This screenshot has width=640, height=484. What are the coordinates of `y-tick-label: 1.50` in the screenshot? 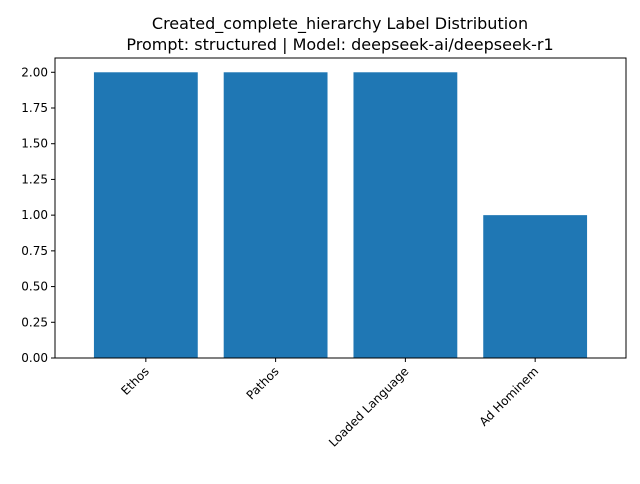 It's located at (34, 144).